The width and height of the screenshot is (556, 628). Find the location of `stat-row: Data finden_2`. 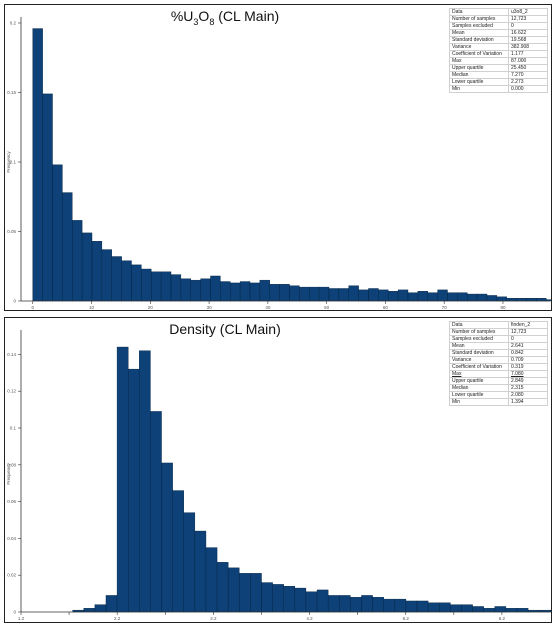

stat-row: Data finden_2 is located at coordinates (498, 325).